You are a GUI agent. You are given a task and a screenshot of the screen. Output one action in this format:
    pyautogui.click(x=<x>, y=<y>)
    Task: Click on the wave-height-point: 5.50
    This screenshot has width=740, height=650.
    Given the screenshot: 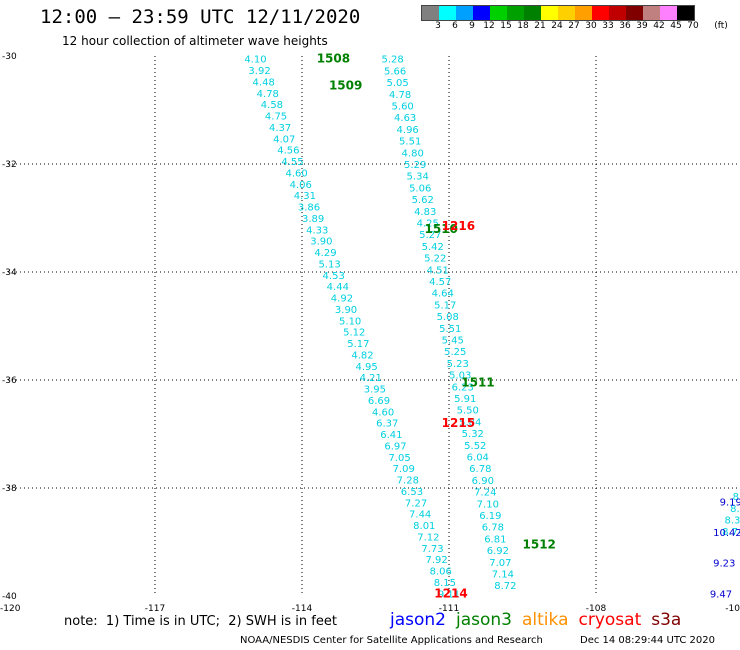 What is the action you would take?
    pyautogui.click(x=468, y=411)
    